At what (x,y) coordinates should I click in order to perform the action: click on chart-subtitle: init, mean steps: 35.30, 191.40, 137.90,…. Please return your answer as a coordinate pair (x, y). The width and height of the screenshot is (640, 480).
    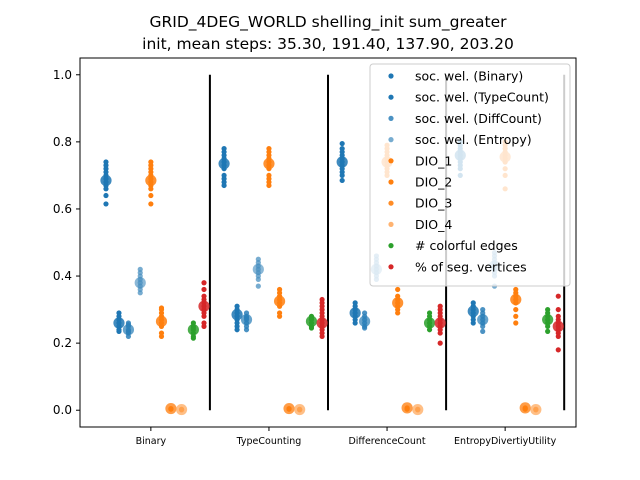
    Looking at the image, I should click on (328, 44).